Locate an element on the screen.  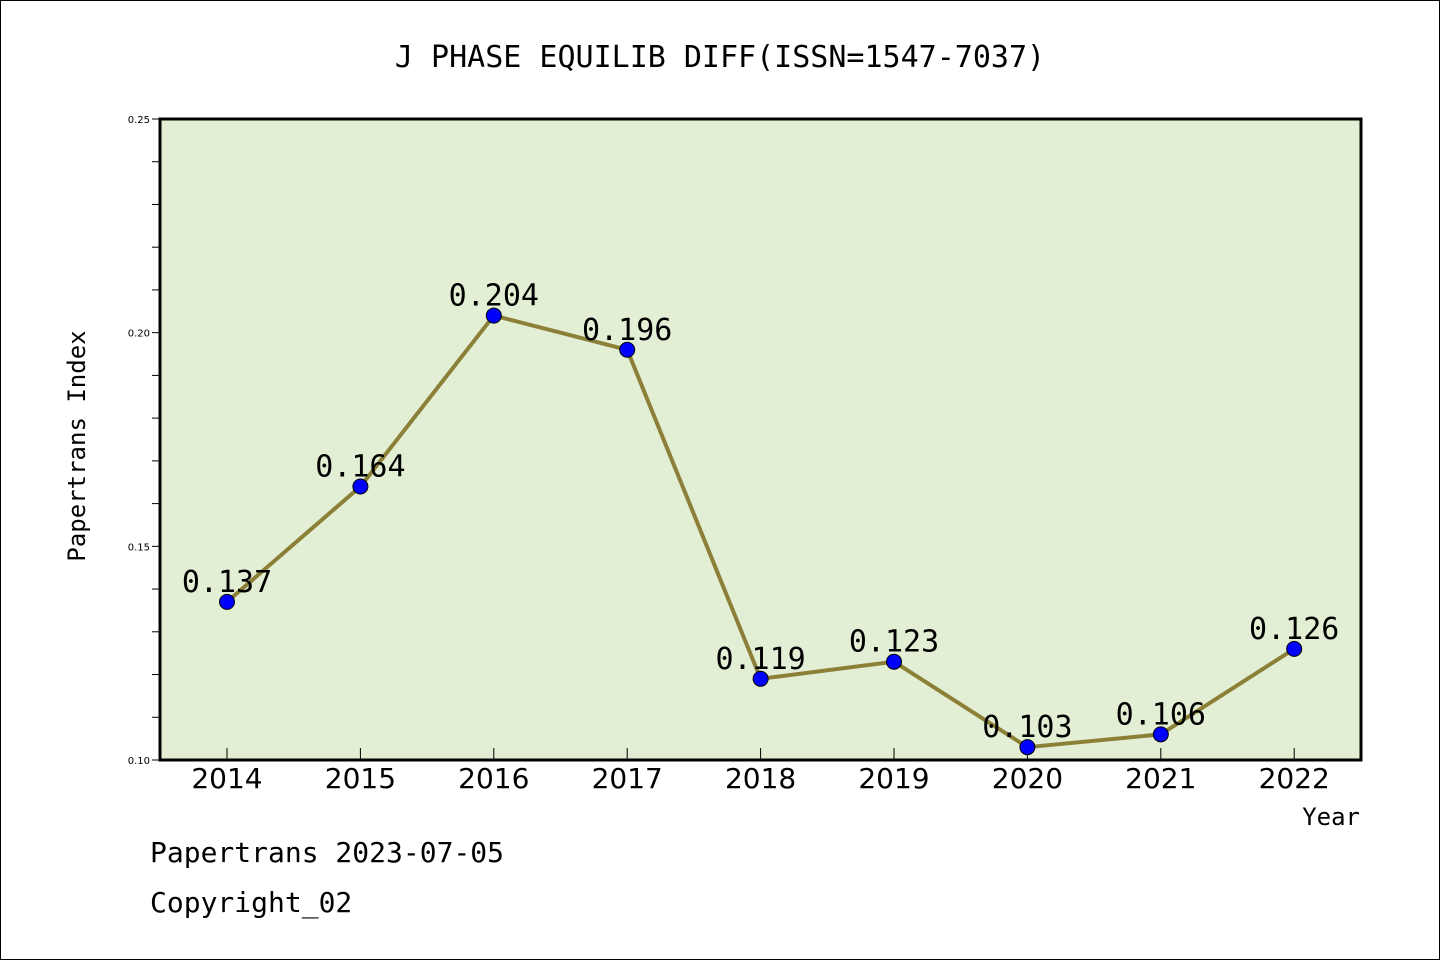
x-tick-label: 2022 is located at coordinates (1294, 778).